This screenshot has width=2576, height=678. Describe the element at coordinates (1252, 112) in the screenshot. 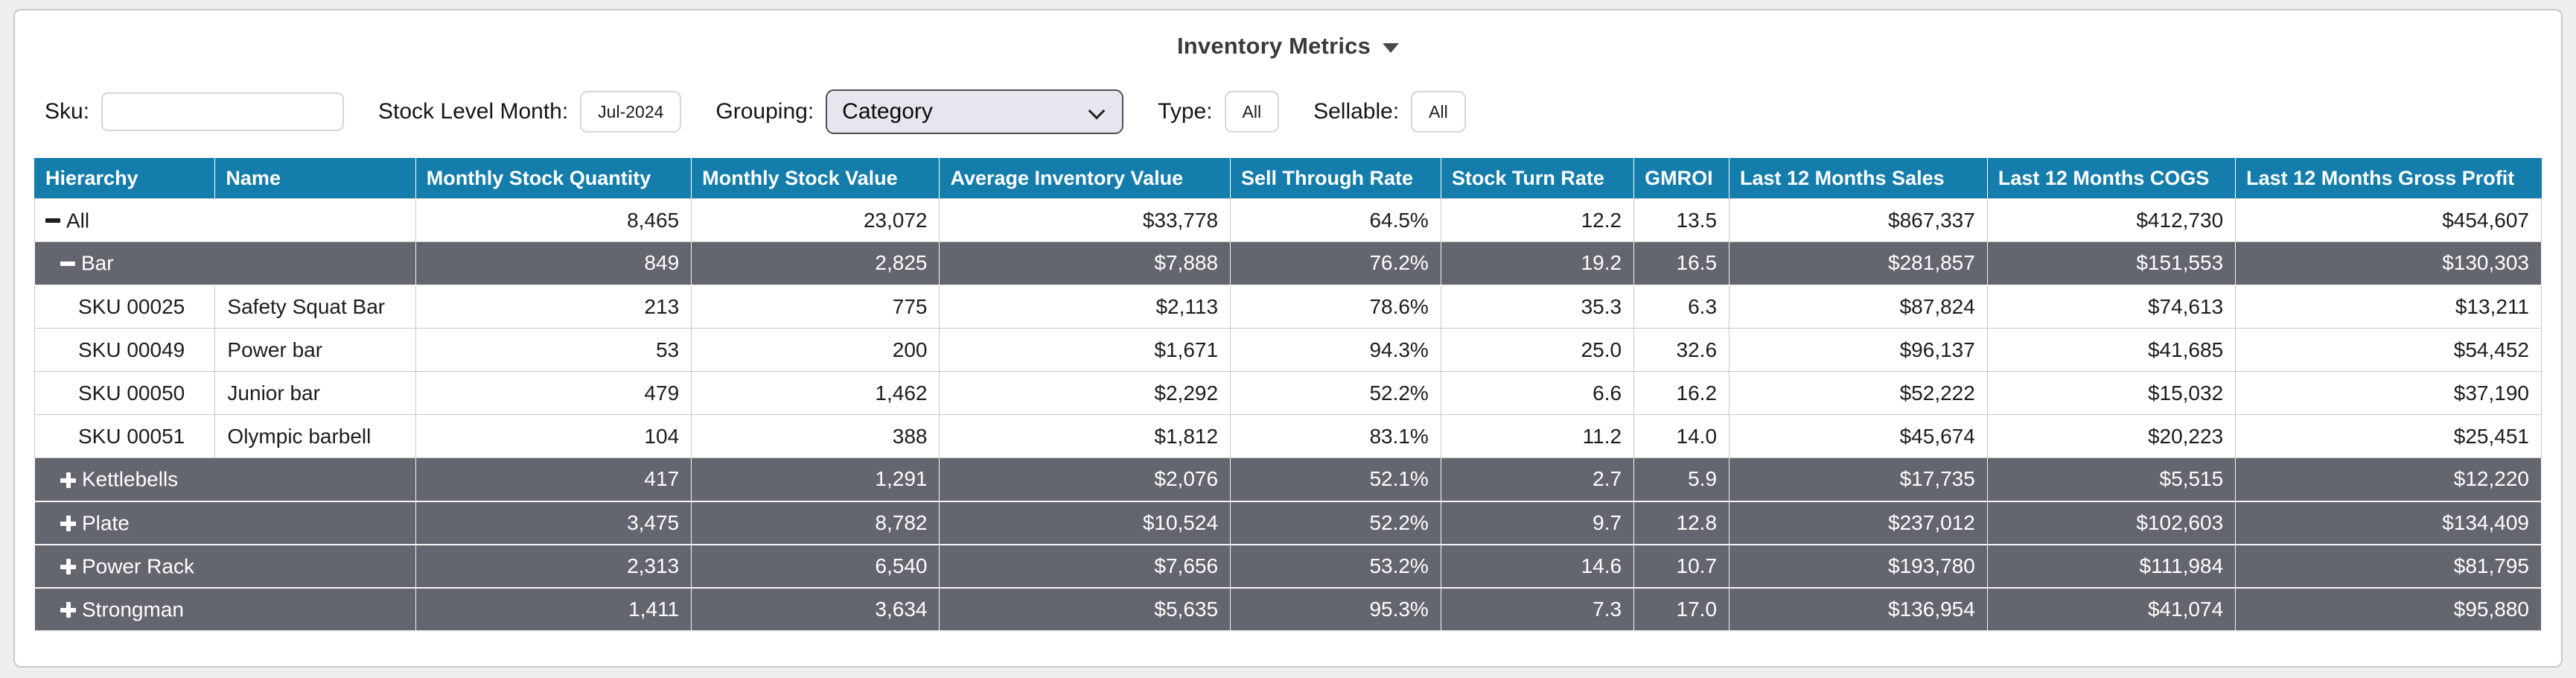

I see `type-button: All` at that location.